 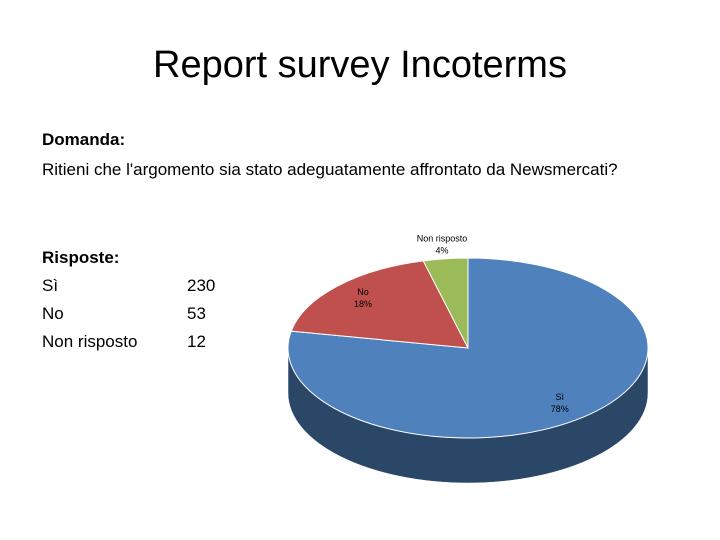 What do you see at coordinates (53, 313) in the screenshot?
I see `answer-name: No` at bounding box center [53, 313].